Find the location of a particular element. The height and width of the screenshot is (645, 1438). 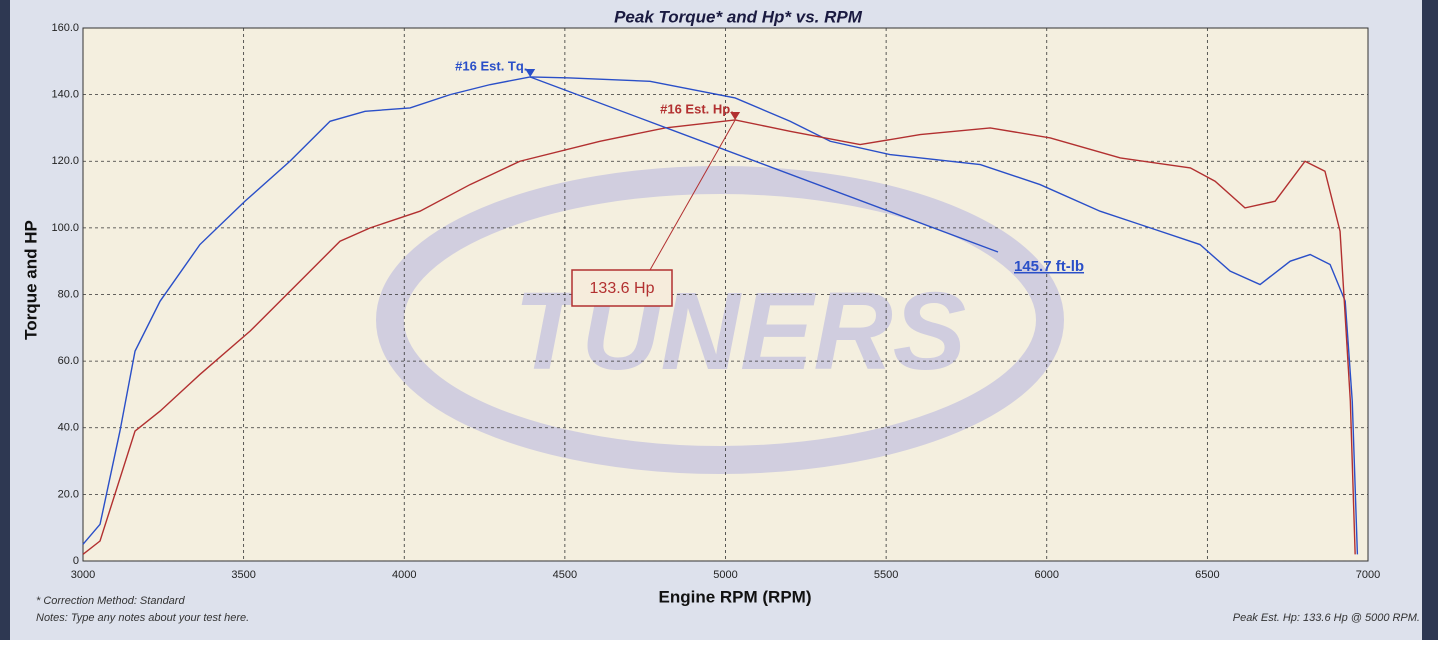

chart-title: Peak Torque* and Hp* vs. RPM is located at coordinates (738, 16).